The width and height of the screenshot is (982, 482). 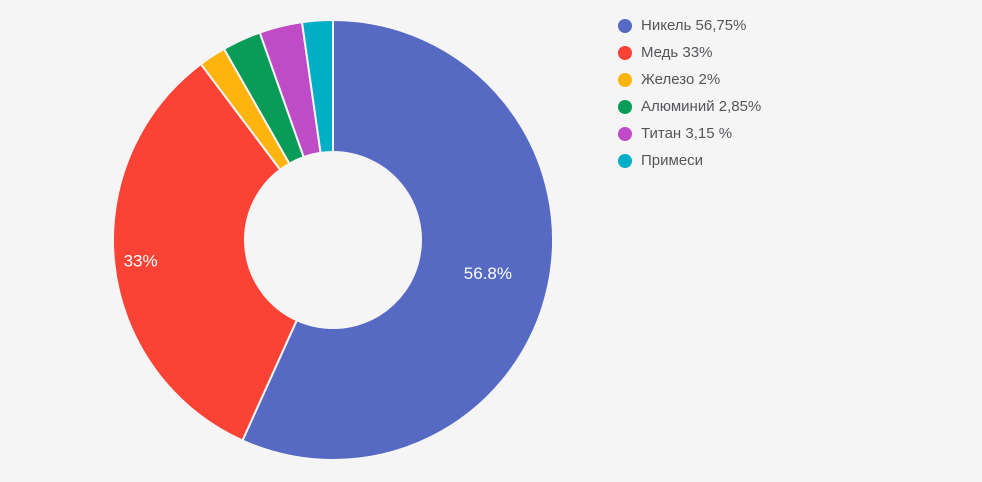 I want to click on legend-item-iron: Железо 2%, so click(x=689, y=79).